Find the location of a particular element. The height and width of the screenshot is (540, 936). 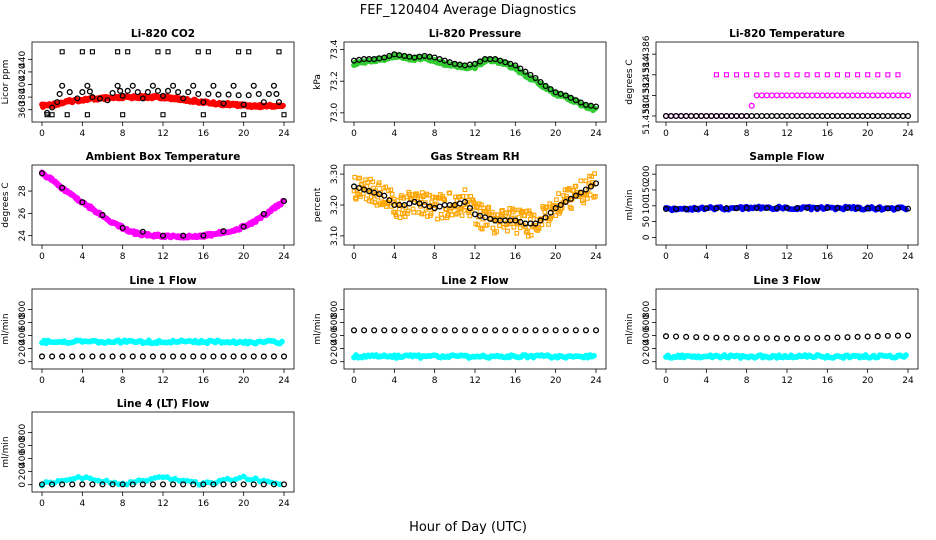

x-tick-label: 20 is located at coordinates (556, 381).